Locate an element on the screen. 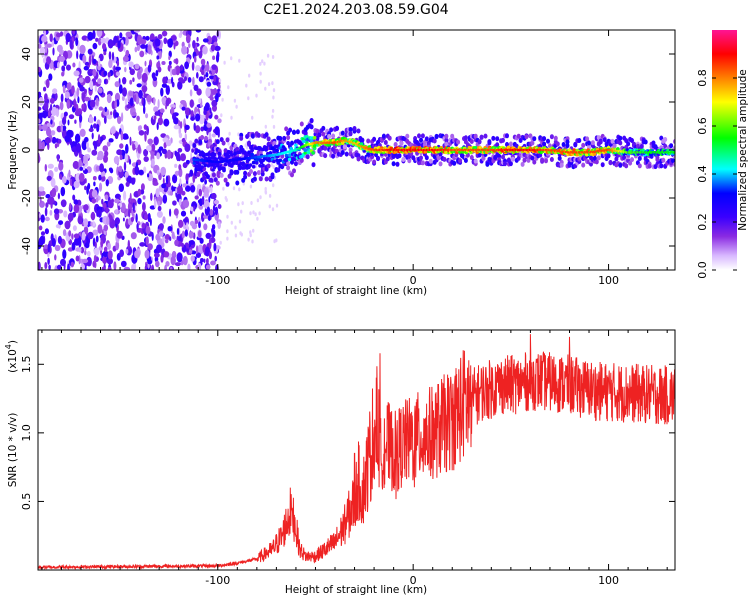 The image size is (750, 600). colorbar-tick-label: 0.6 is located at coordinates (702, 126).